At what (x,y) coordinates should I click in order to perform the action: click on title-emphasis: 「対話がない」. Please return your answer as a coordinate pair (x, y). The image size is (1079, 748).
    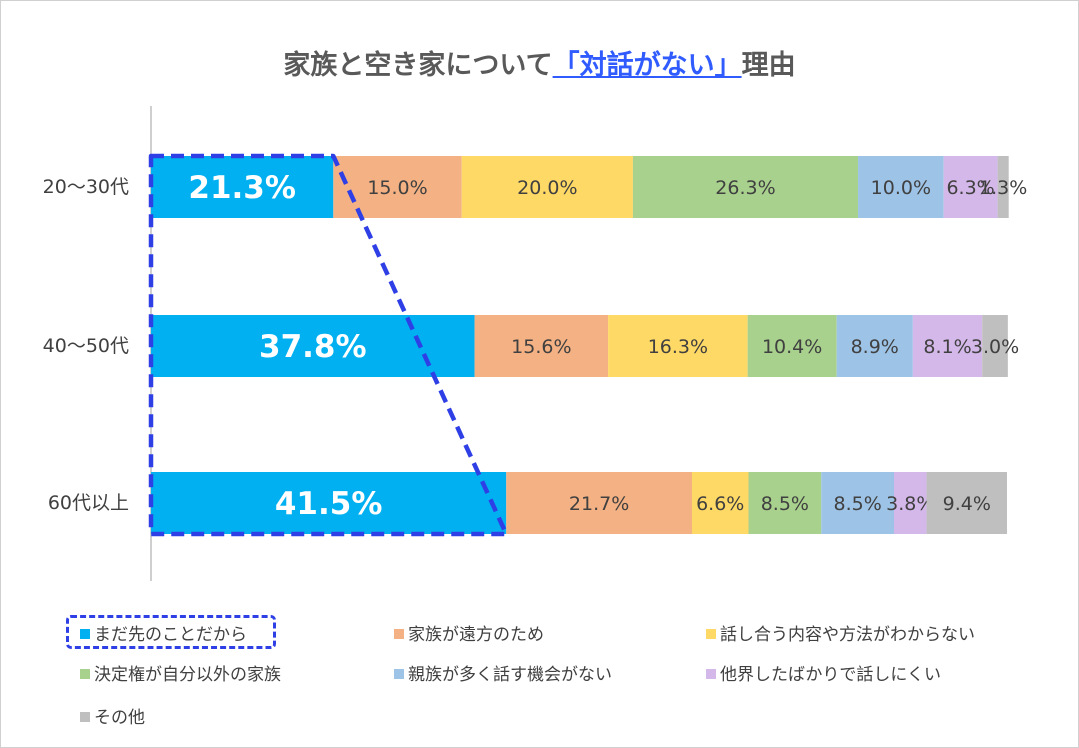
    Looking at the image, I should click on (647, 65).